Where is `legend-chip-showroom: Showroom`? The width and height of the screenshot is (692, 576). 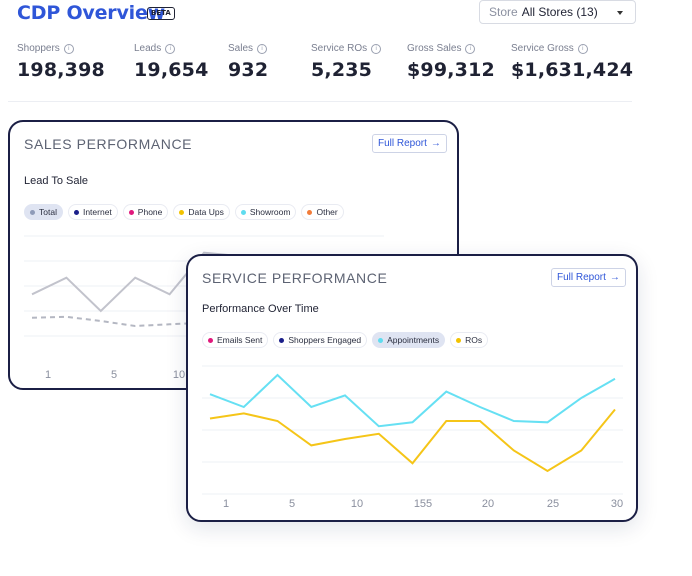 legend-chip-showroom: Showroom is located at coordinates (265, 212).